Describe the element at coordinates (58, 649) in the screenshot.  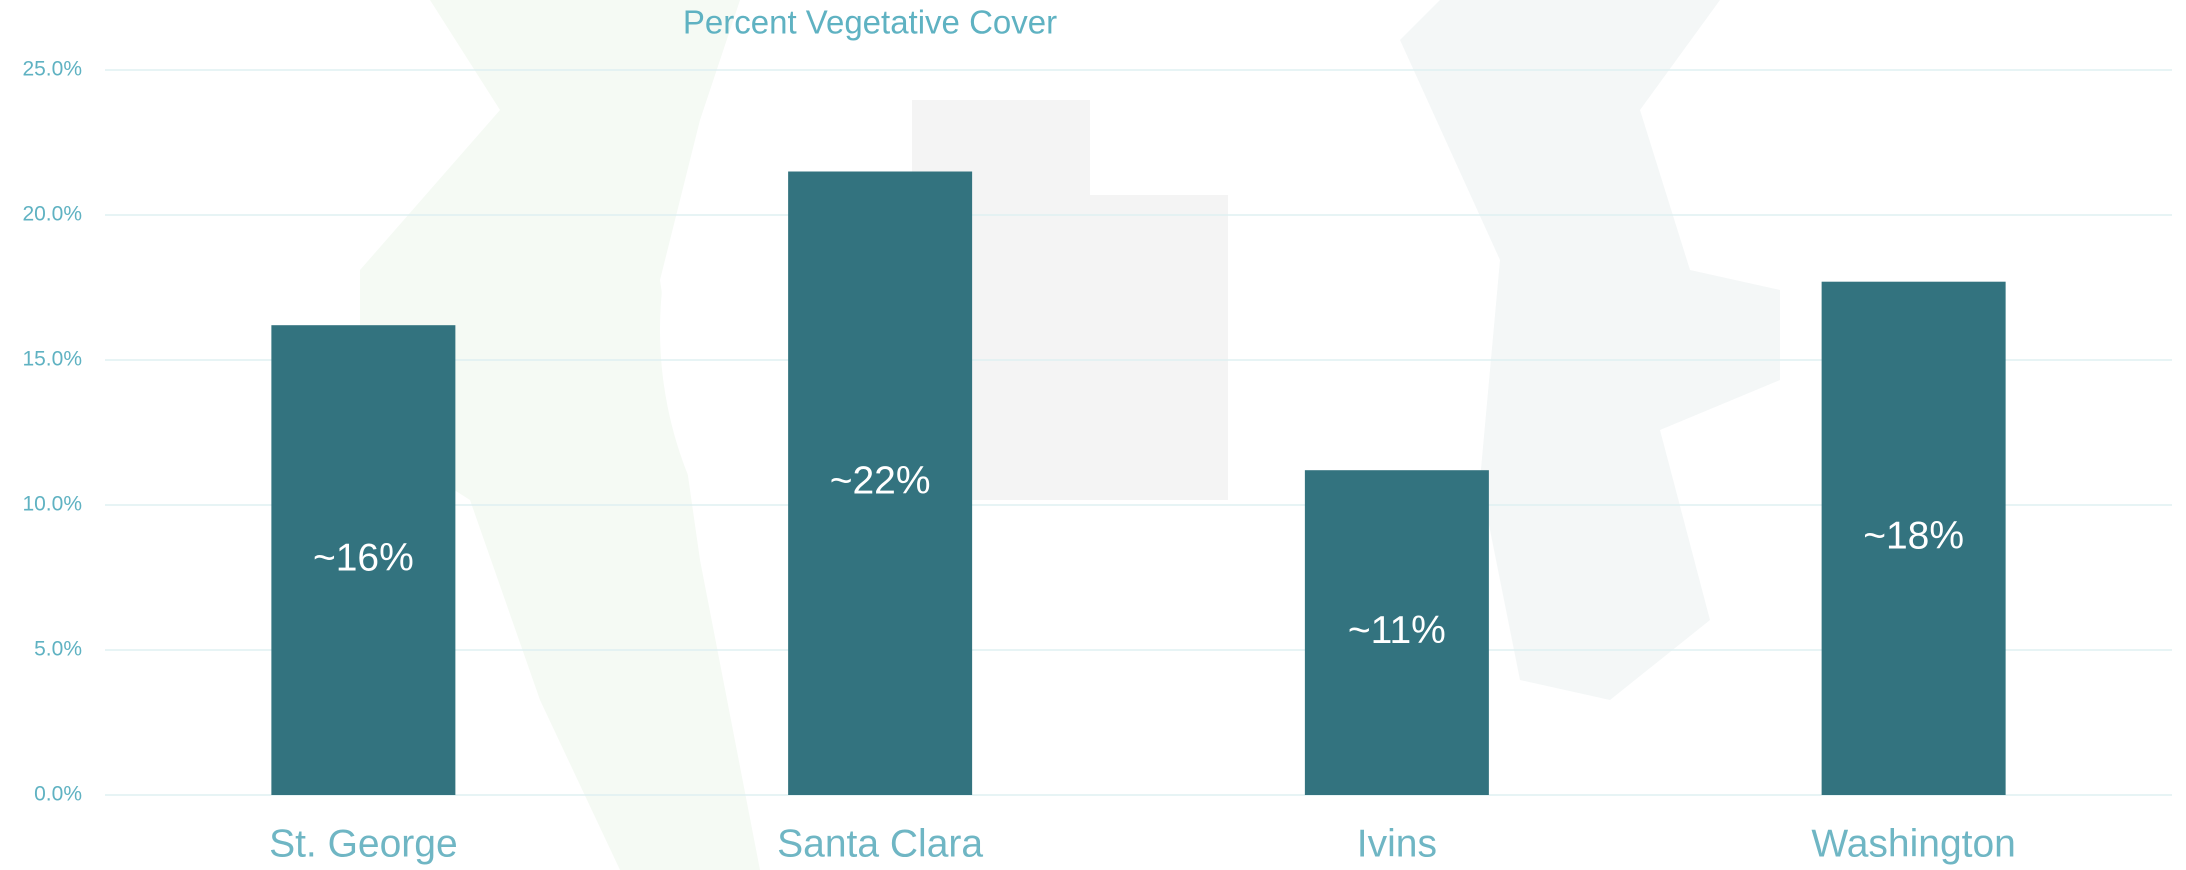
I see `y-tick-label: 5.0%` at that location.